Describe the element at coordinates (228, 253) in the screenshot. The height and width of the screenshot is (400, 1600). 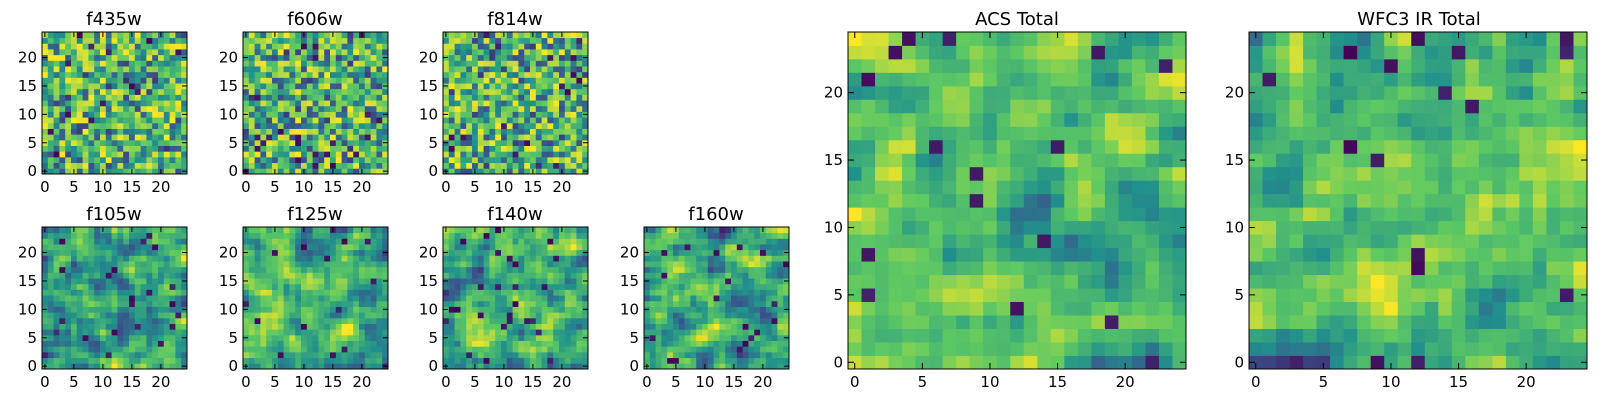
I see `y-tick-label: 20` at that location.